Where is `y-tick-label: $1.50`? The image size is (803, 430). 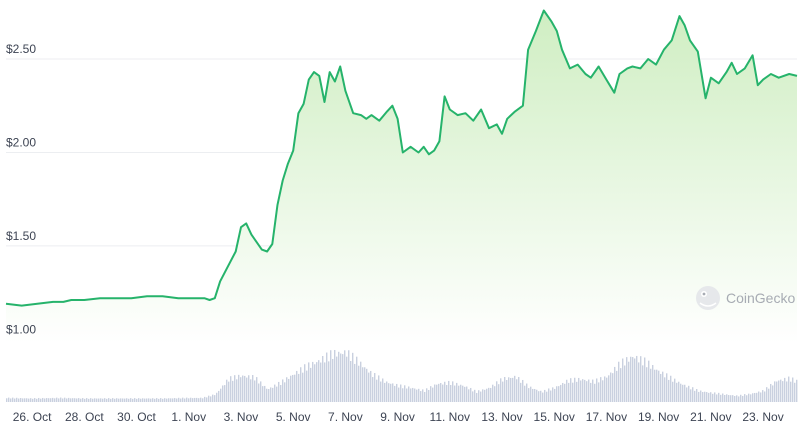 y-tick-label: $1.50 is located at coordinates (21, 236).